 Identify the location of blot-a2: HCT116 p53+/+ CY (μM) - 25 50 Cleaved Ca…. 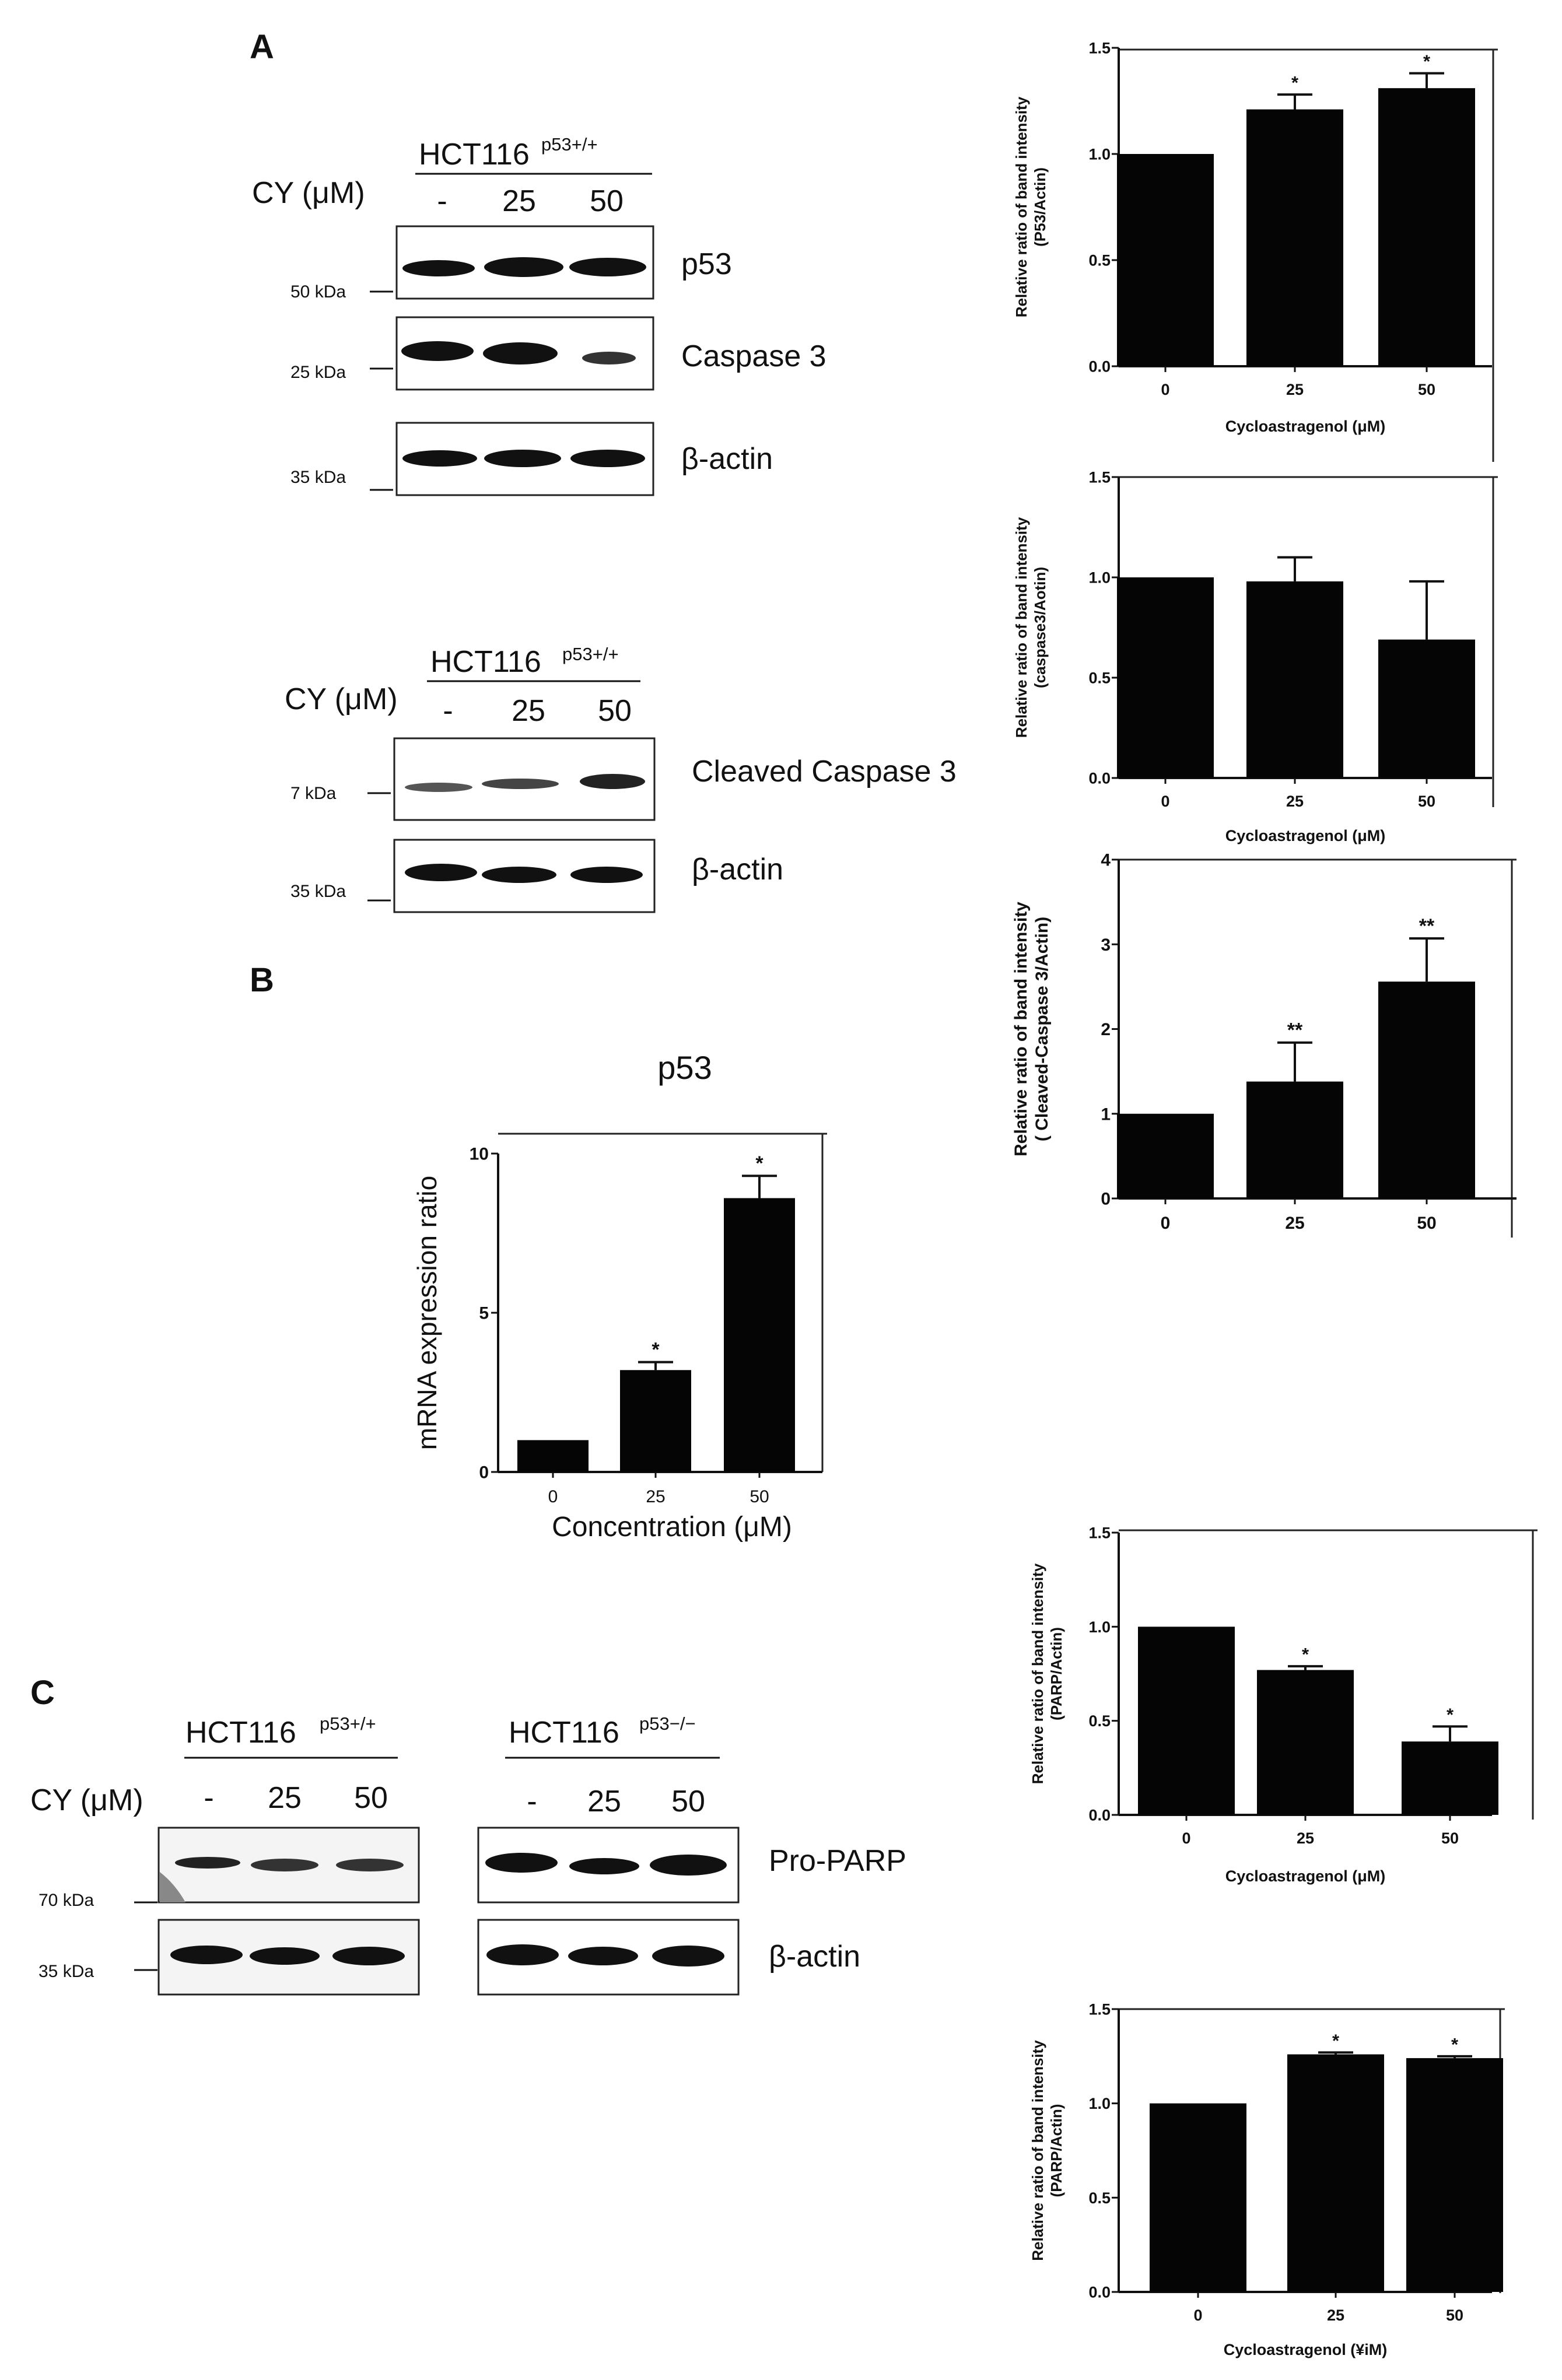
(621, 778).